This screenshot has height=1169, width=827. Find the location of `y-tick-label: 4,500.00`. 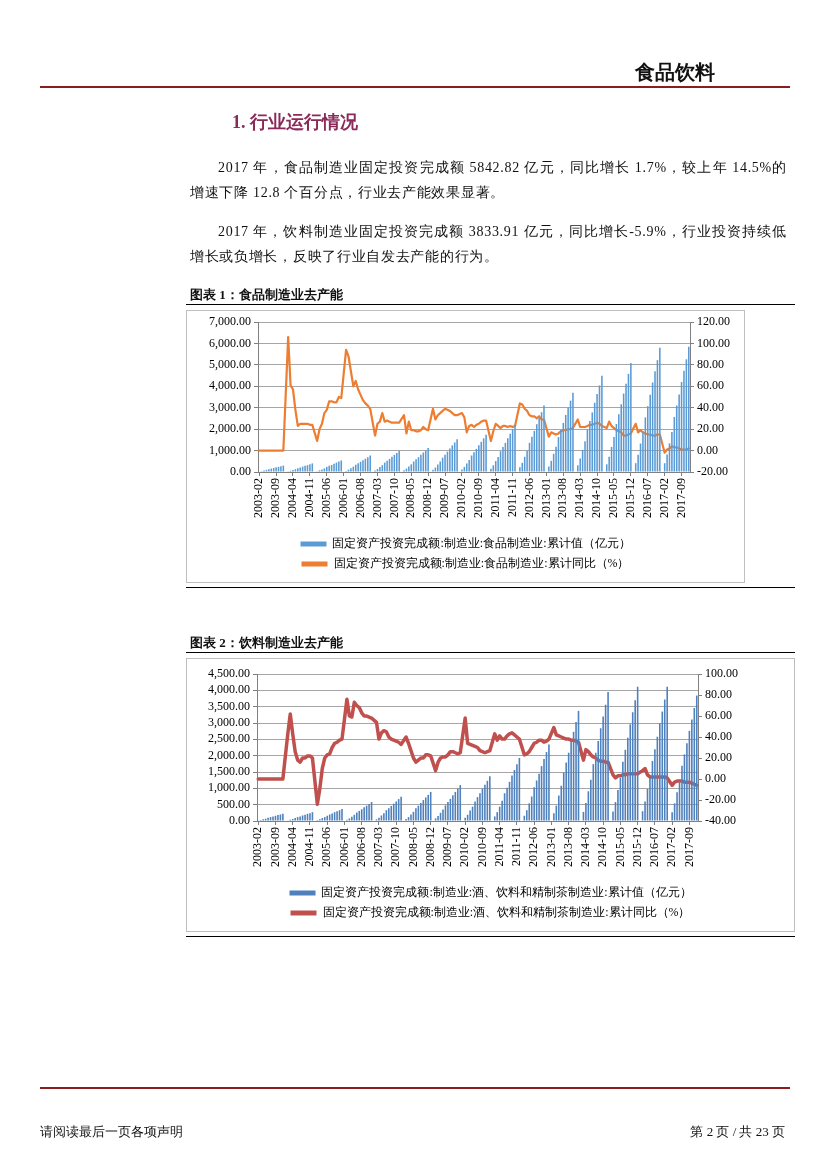

y-tick-label: 4,500.00 is located at coordinates (229, 673).